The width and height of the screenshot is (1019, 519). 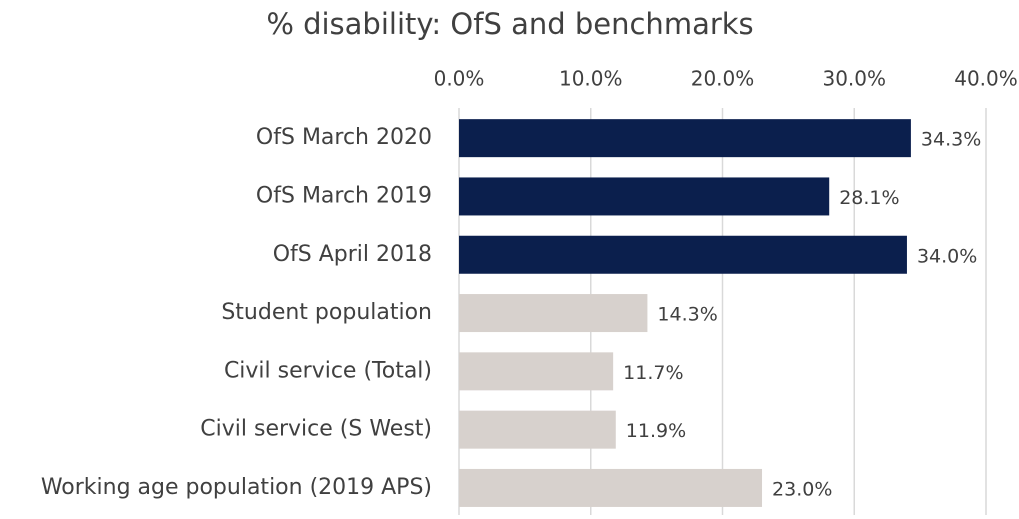 I want to click on x-tick-label: 40.0%, so click(x=986, y=79).